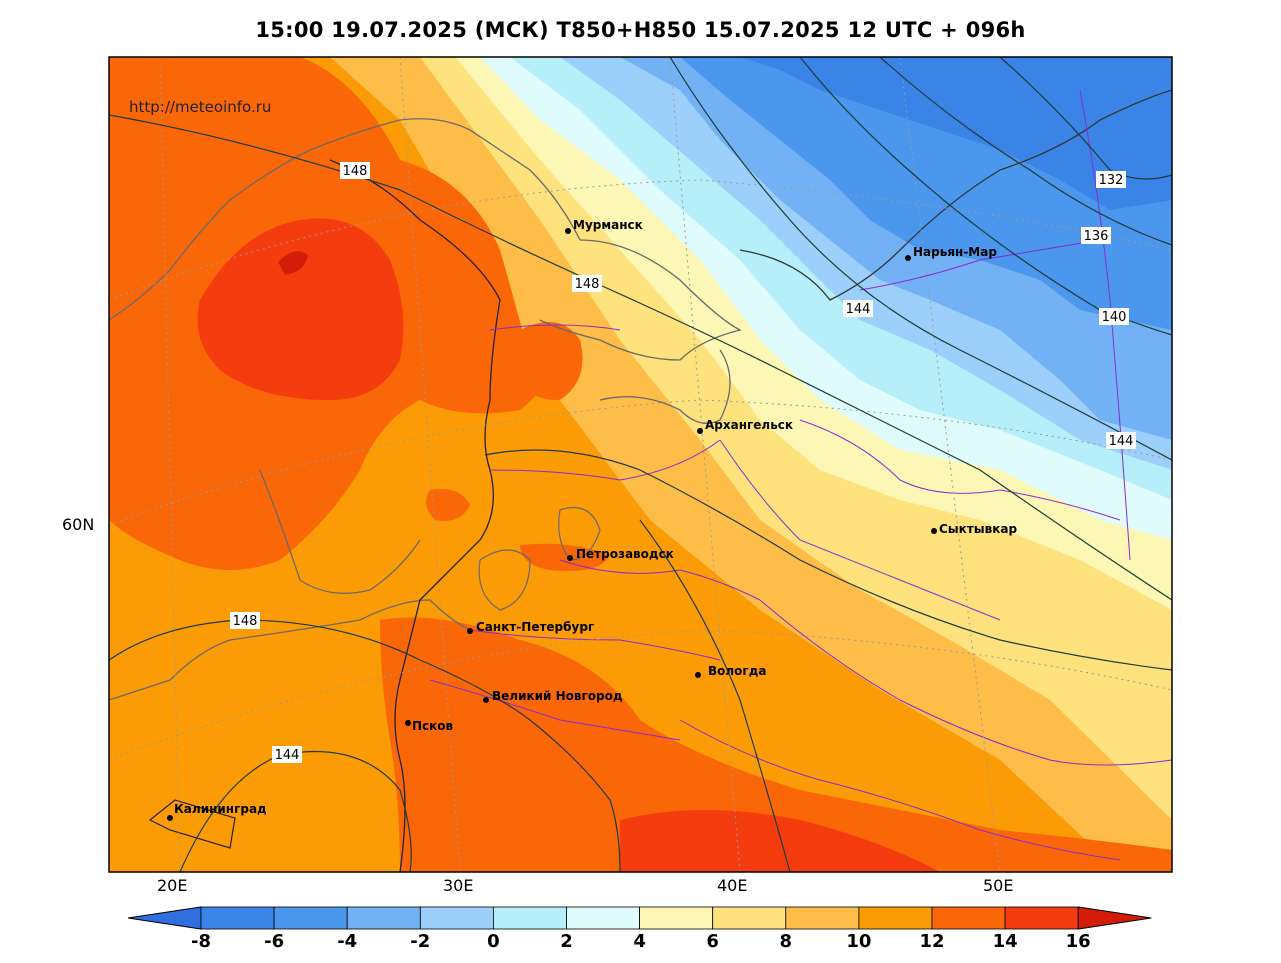 The image size is (1281, 963). Describe the element at coordinates (300, 309) in the screenshot. I see `band-14-16-north` at that location.